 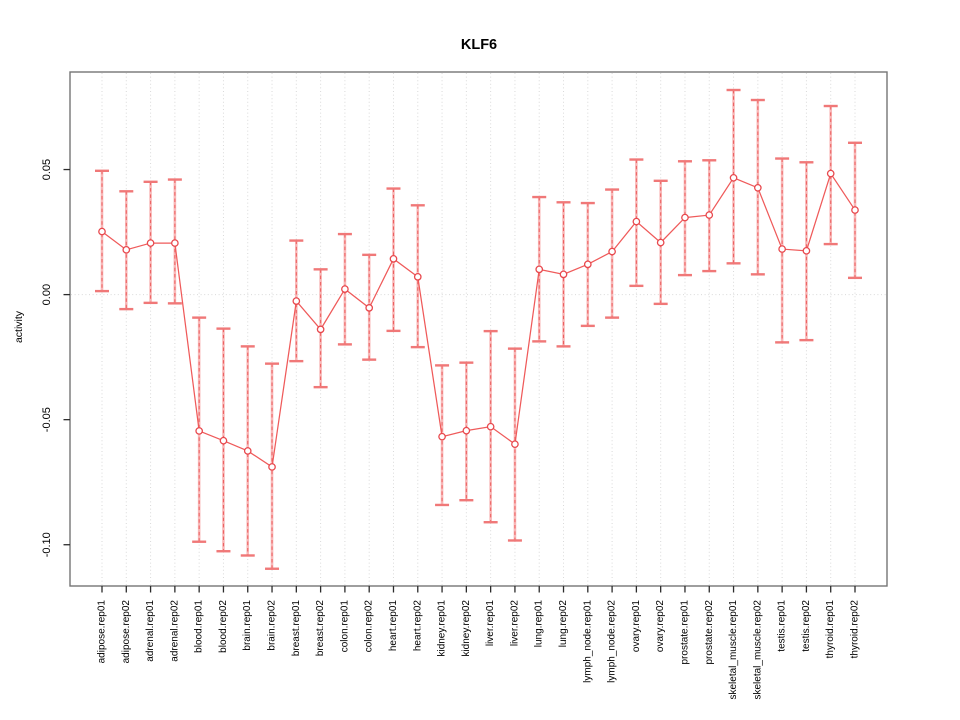 What do you see at coordinates (47, 169) in the screenshot?
I see `y-tick-label: 0.05` at bounding box center [47, 169].